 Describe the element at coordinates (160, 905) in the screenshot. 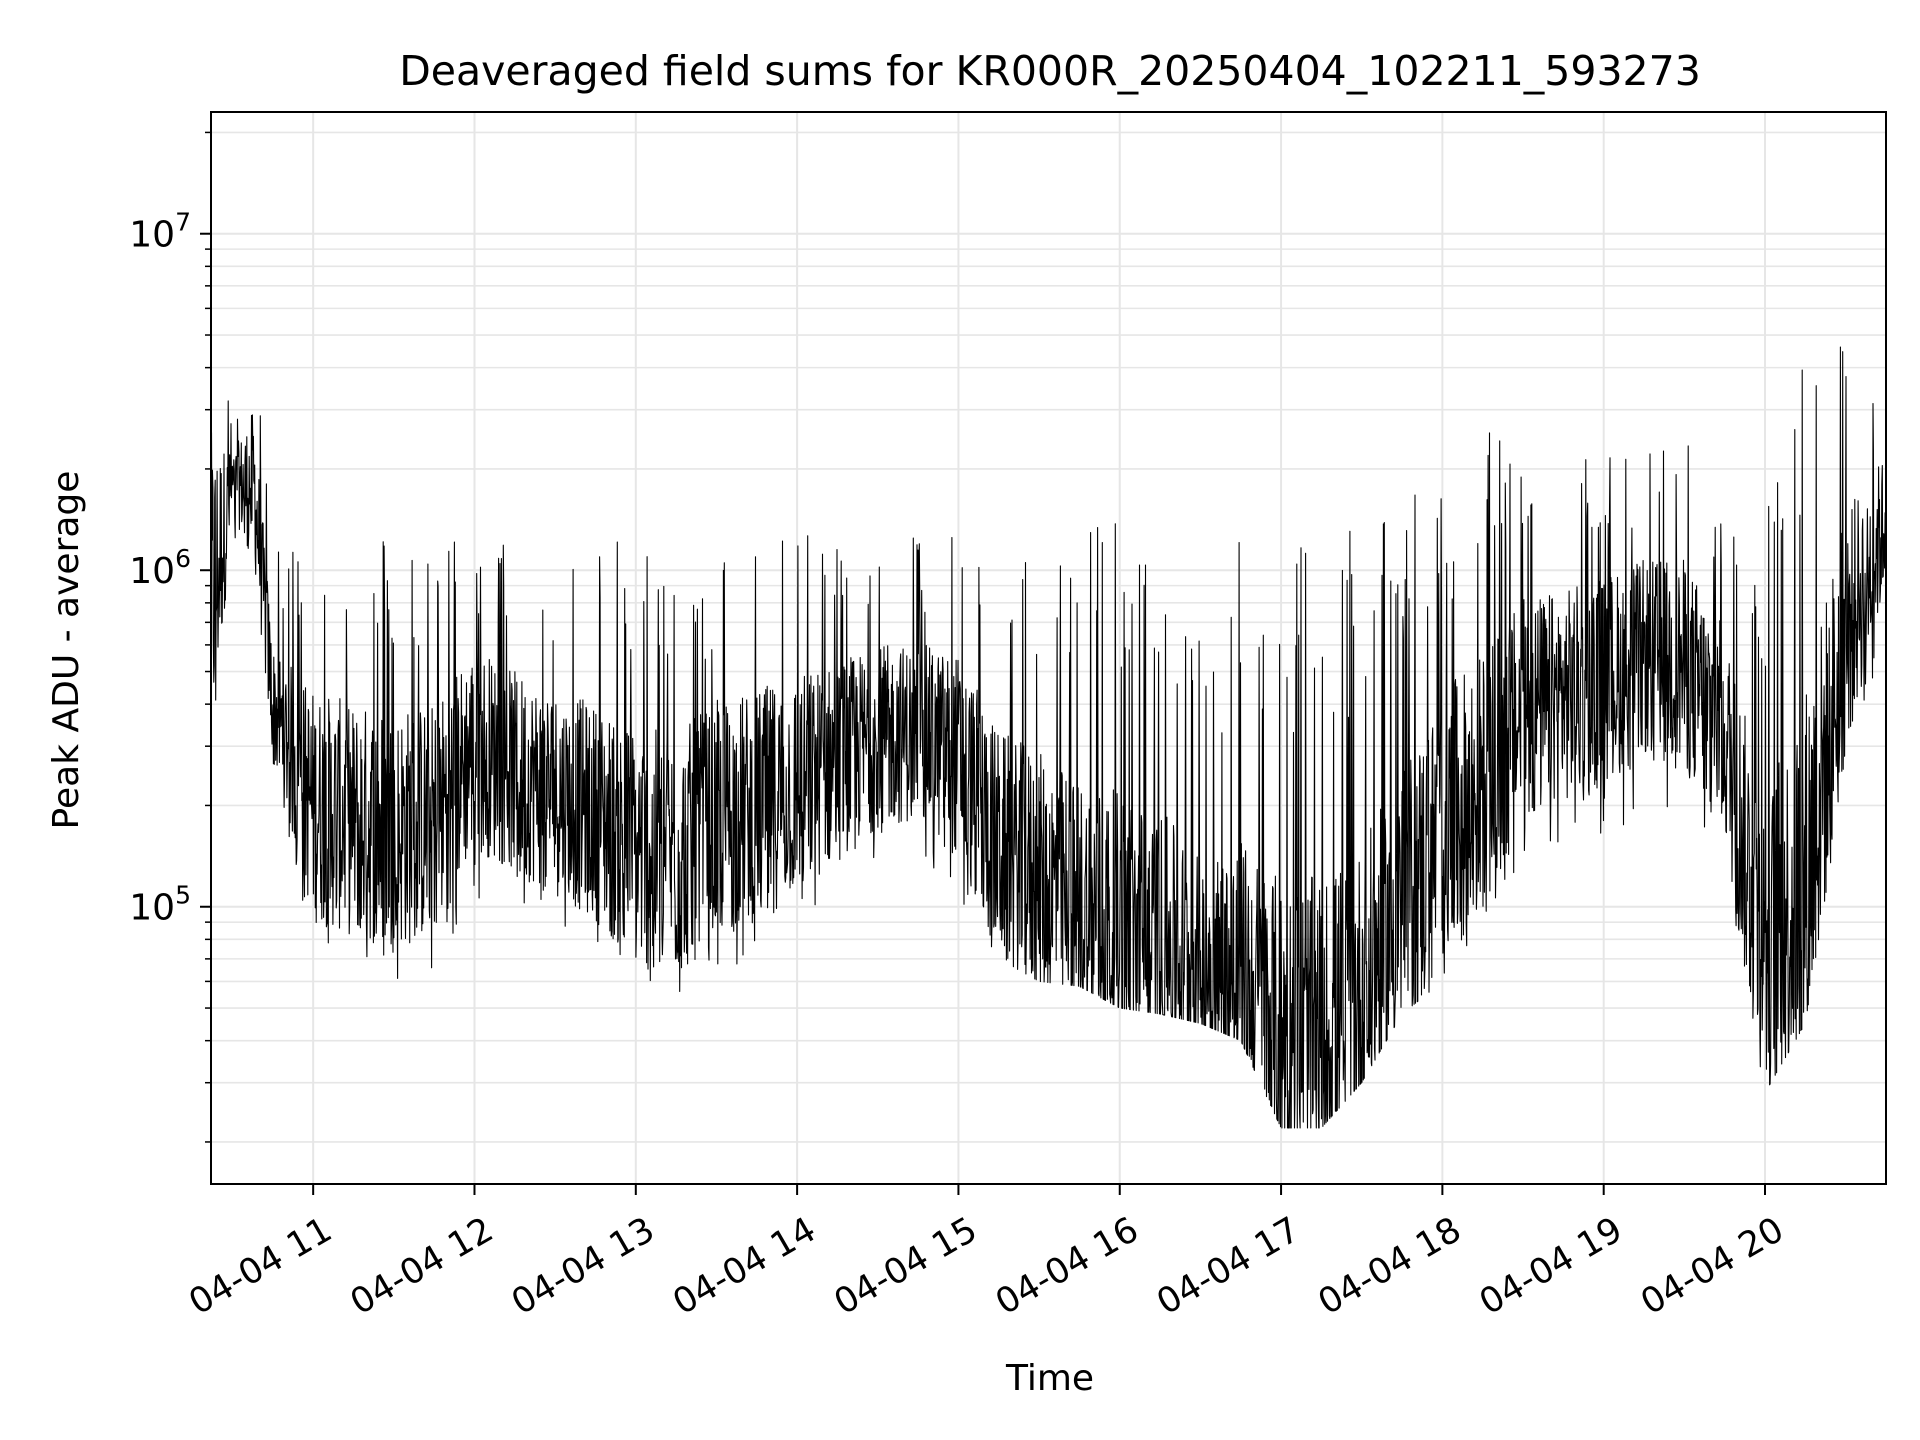

I see `y-tick-label: 10⁵` at that location.